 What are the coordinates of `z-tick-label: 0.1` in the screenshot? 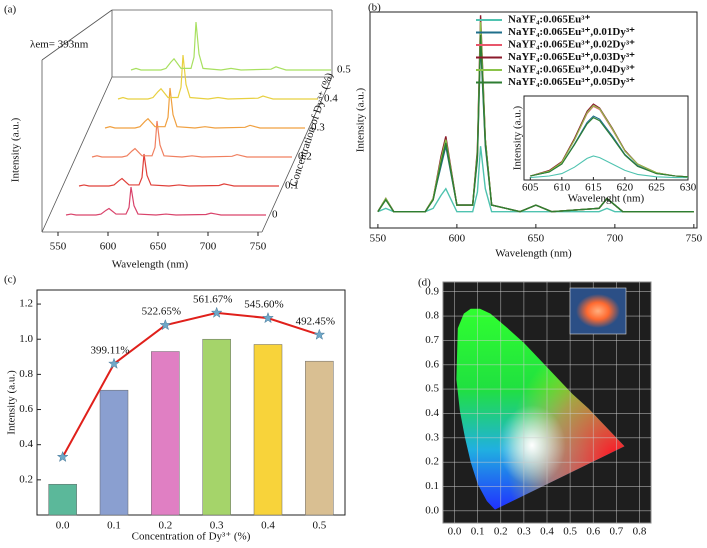 It's located at (292, 186).